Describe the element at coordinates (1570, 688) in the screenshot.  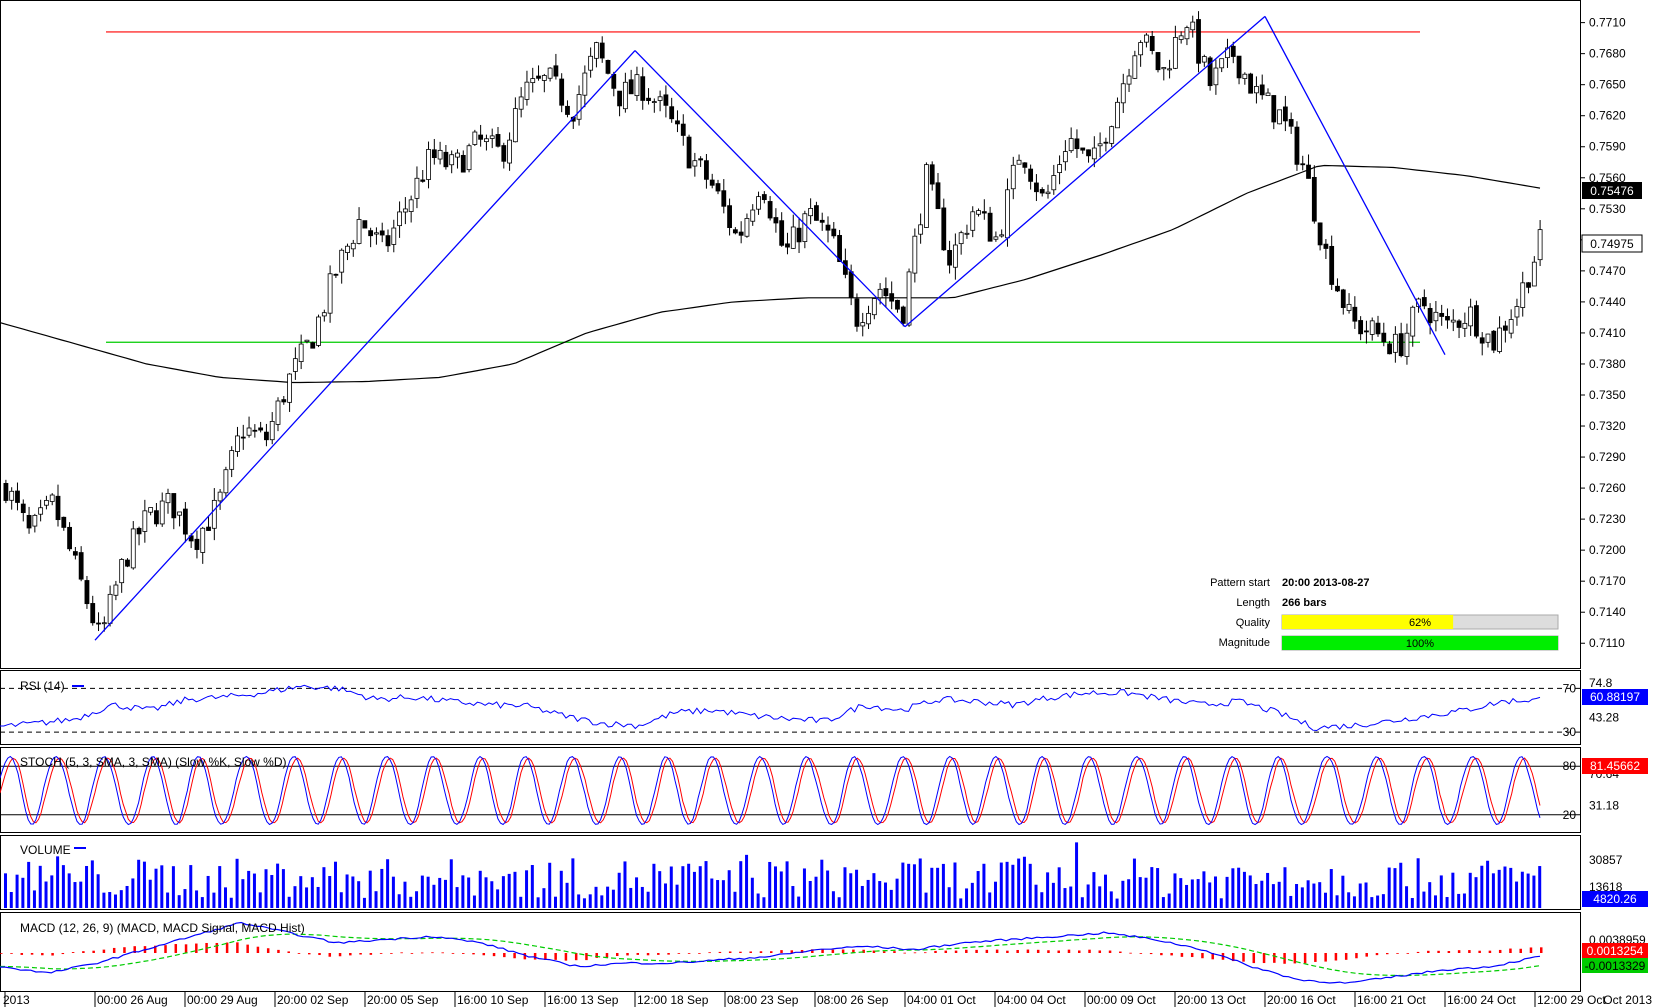
I see `rsi-level-label: 70` at that location.